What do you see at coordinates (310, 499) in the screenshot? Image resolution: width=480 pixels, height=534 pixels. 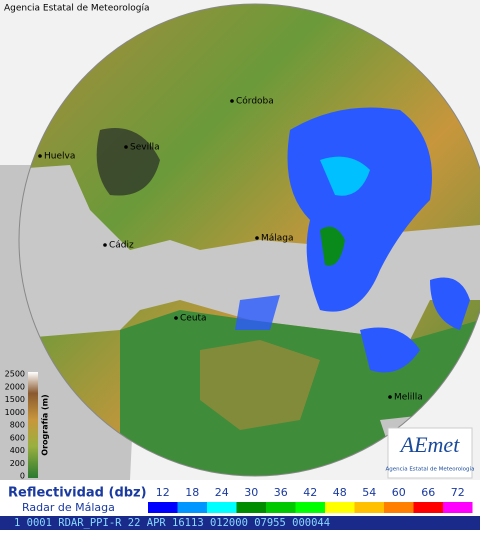 I see `legend: 12 18 24 30 36 42 48 54 60 66 72` at bounding box center [310, 499].